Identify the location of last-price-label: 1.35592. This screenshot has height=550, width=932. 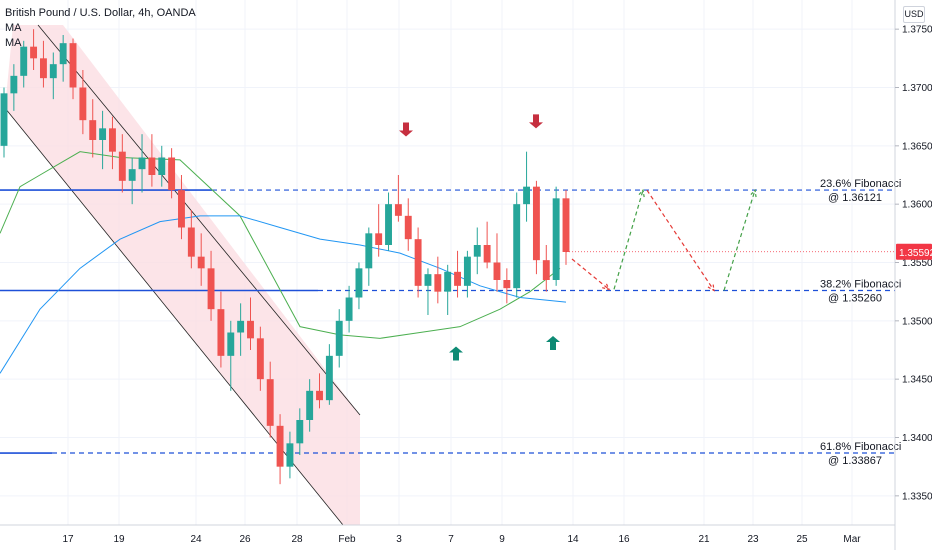
(915, 253).